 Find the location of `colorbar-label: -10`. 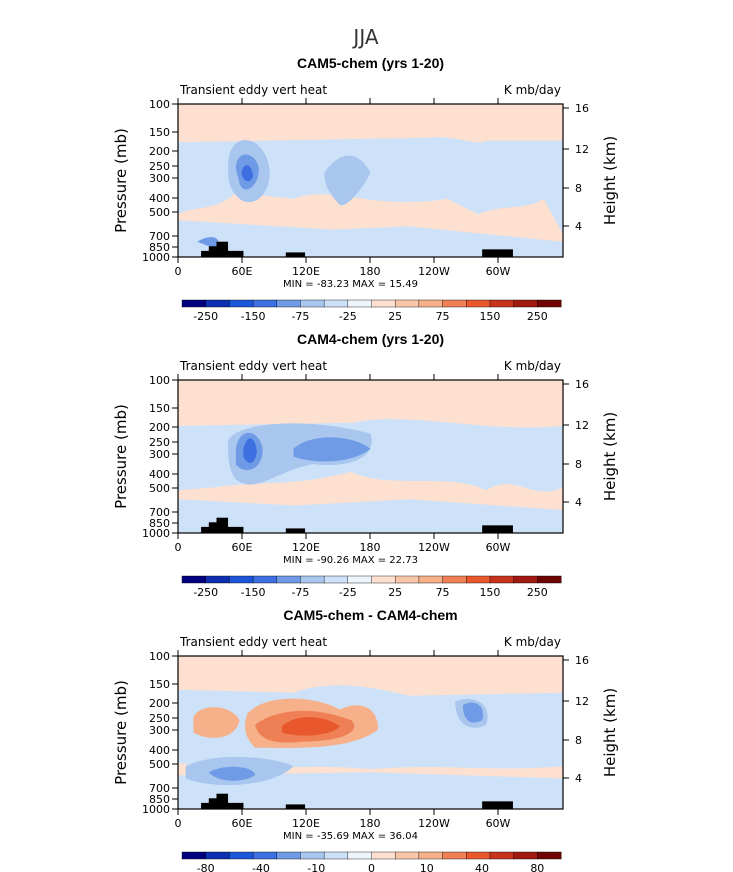

colorbar-label: -10 is located at coordinates (316, 867).